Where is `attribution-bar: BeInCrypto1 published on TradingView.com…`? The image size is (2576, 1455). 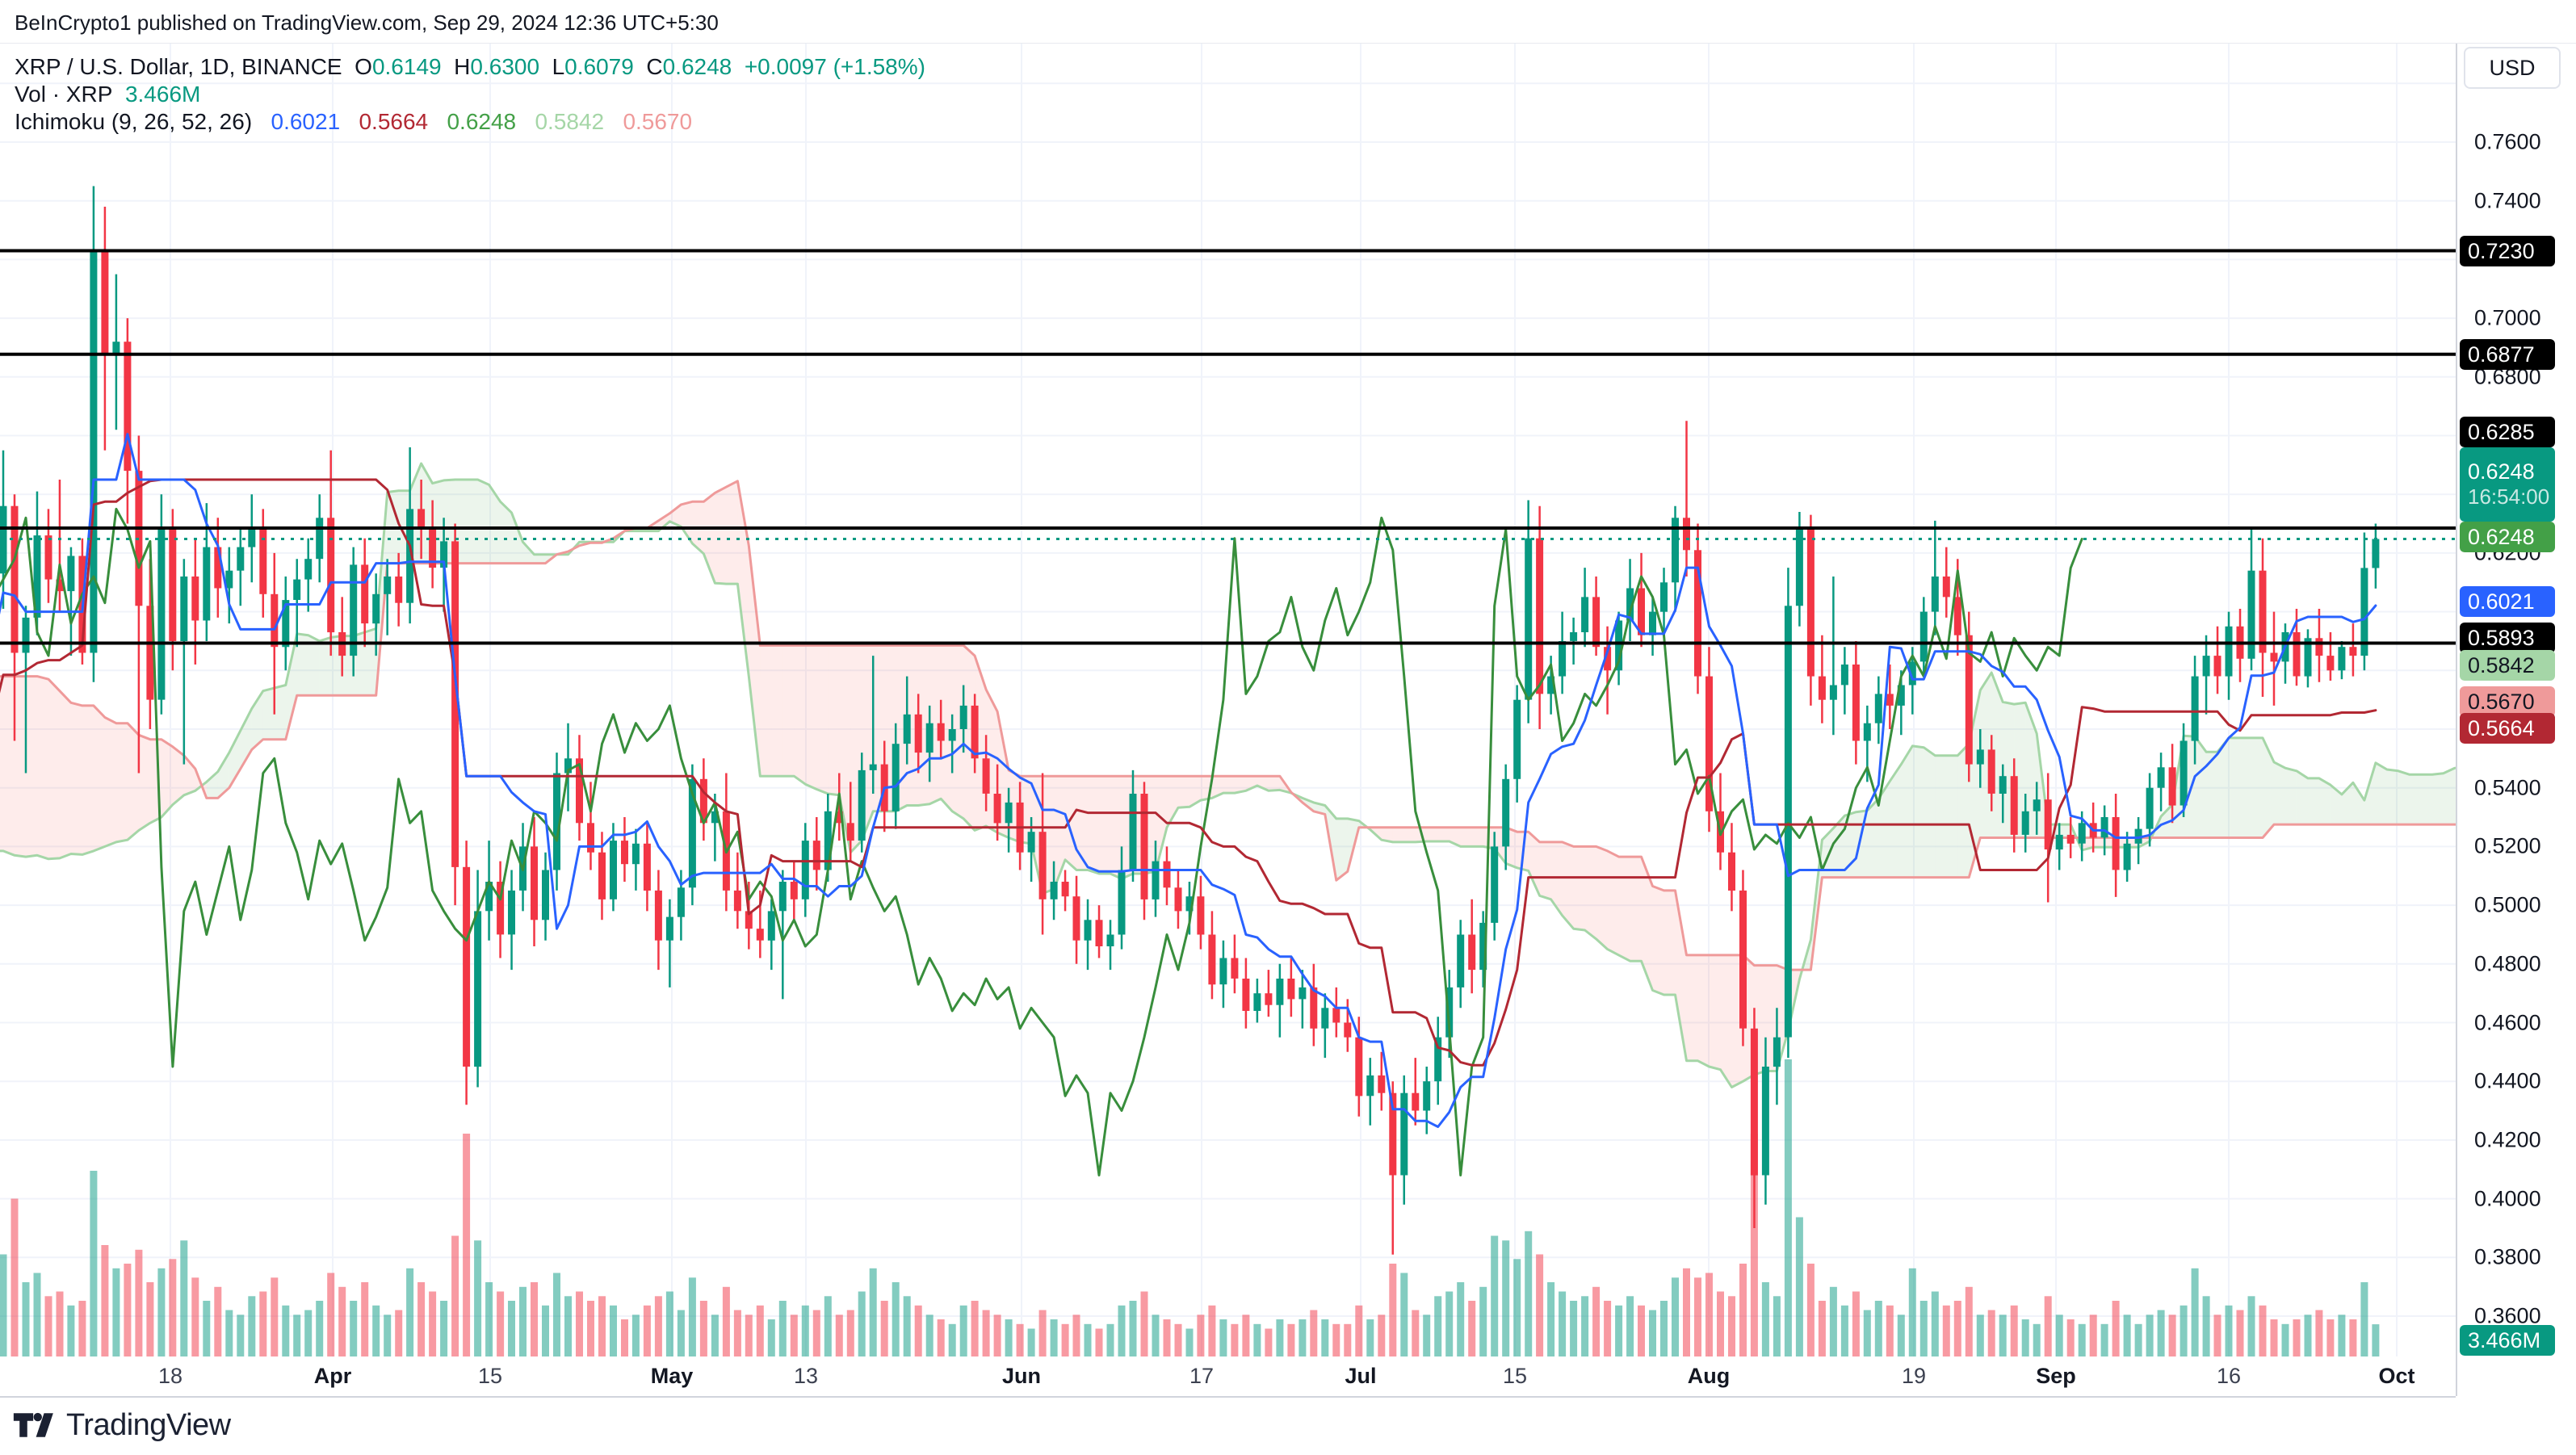 attribution-bar: BeInCrypto1 published on TradingView.com… is located at coordinates (1288, 22).